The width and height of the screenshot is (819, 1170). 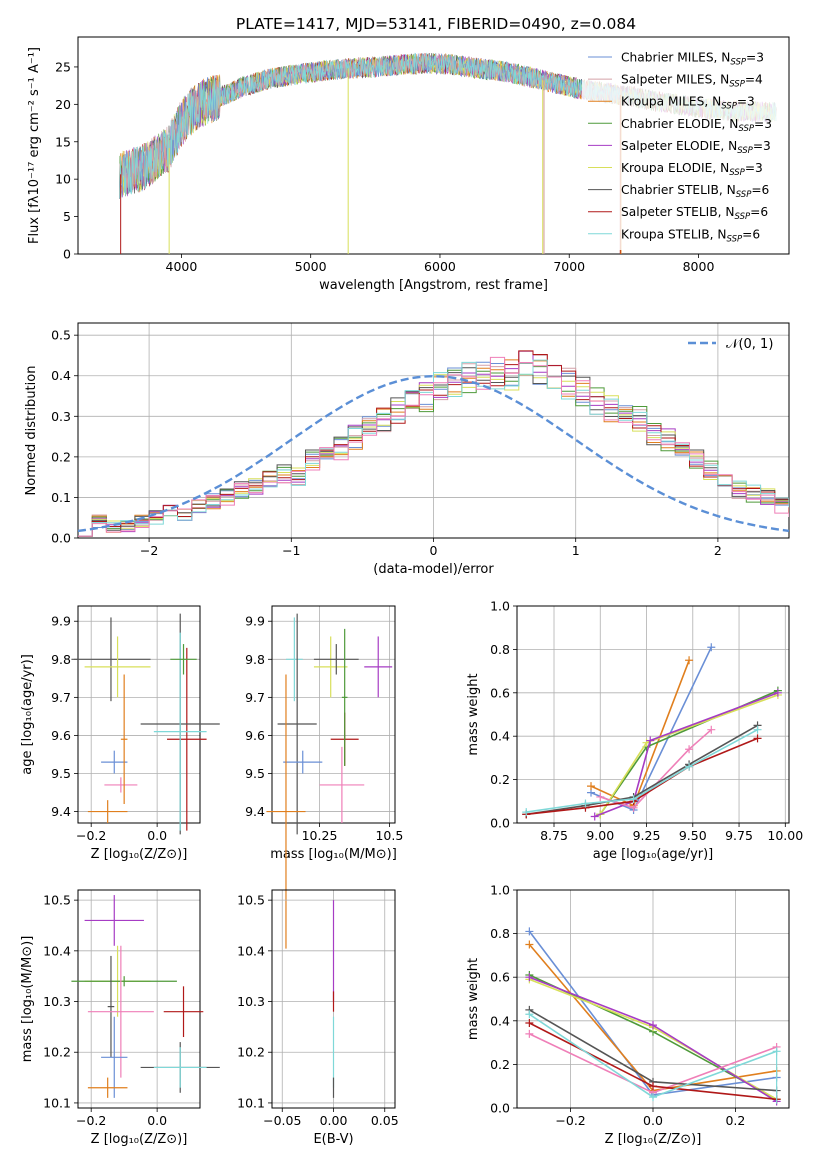 What do you see at coordinates (63, 104) in the screenshot?
I see `y-tick-label: 20` at bounding box center [63, 104].